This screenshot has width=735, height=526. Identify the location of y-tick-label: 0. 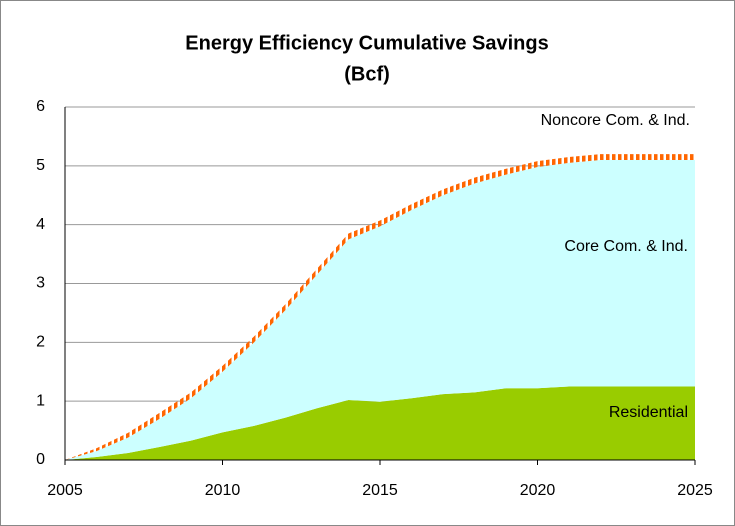
(40, 459).